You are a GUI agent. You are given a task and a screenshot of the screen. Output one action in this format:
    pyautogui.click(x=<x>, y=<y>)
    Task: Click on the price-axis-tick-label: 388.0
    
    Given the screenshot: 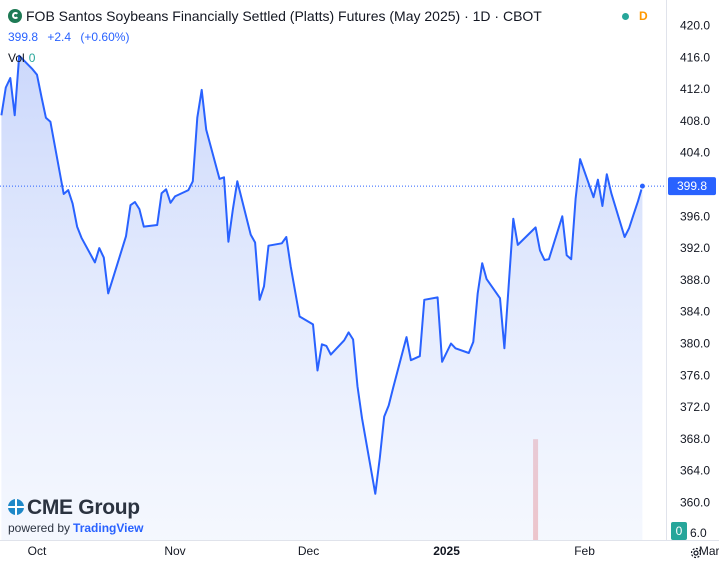 What is the action you would take?
    pyautogui.click(x=695, y=280)
    